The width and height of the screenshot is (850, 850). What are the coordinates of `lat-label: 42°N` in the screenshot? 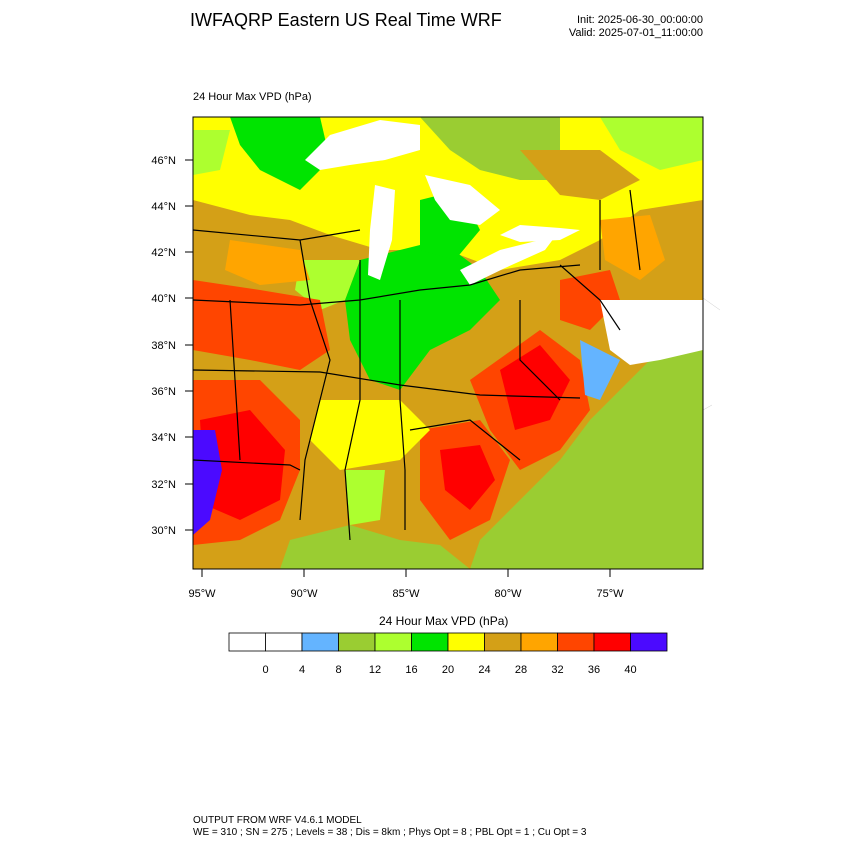 It's located at (163, 253).